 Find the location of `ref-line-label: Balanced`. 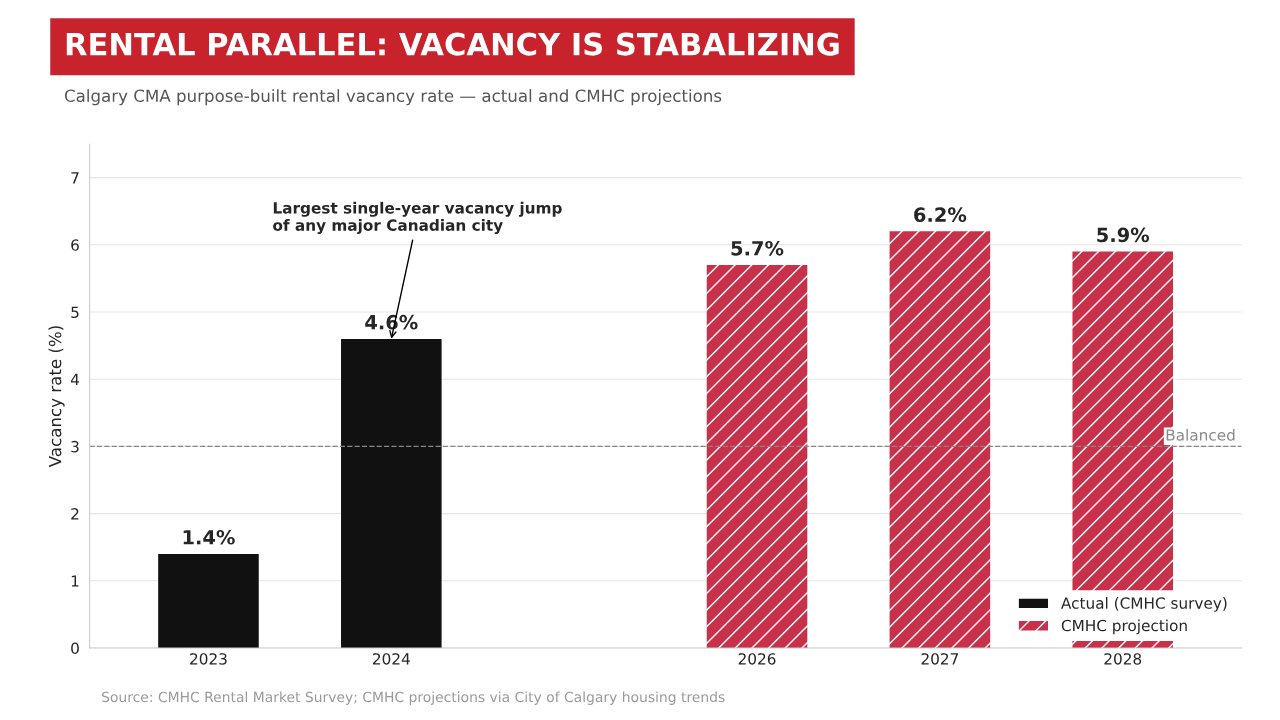

ref-line-label: Balanced is located at coordinates (1200, 434).